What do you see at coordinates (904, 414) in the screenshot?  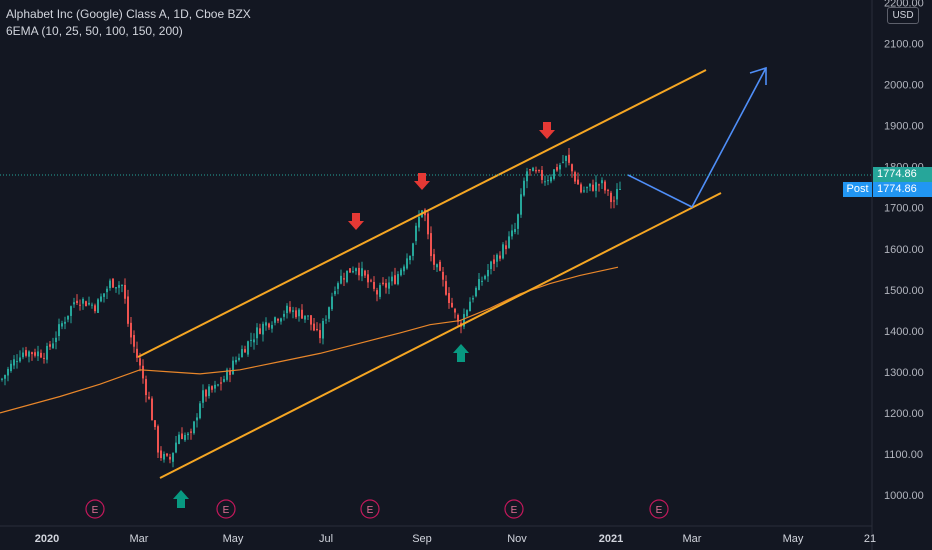 I see `price-tick-label: 1200.00` at bounding box center [904, 414].